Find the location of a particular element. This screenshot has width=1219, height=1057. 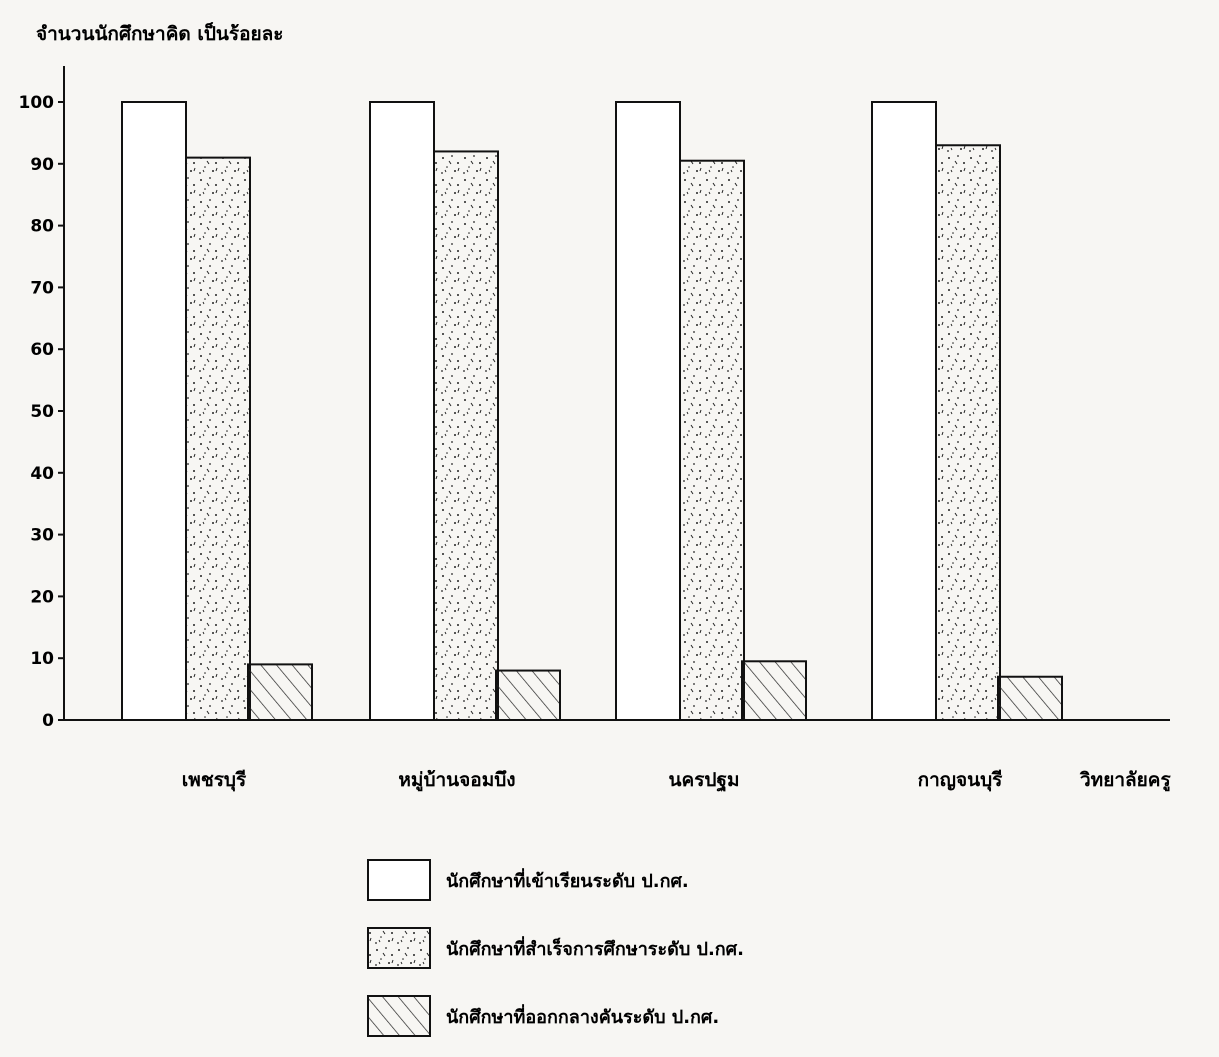

x-category-label: หมู่บ้านจอมบึง is located at coordinates (456, 780).